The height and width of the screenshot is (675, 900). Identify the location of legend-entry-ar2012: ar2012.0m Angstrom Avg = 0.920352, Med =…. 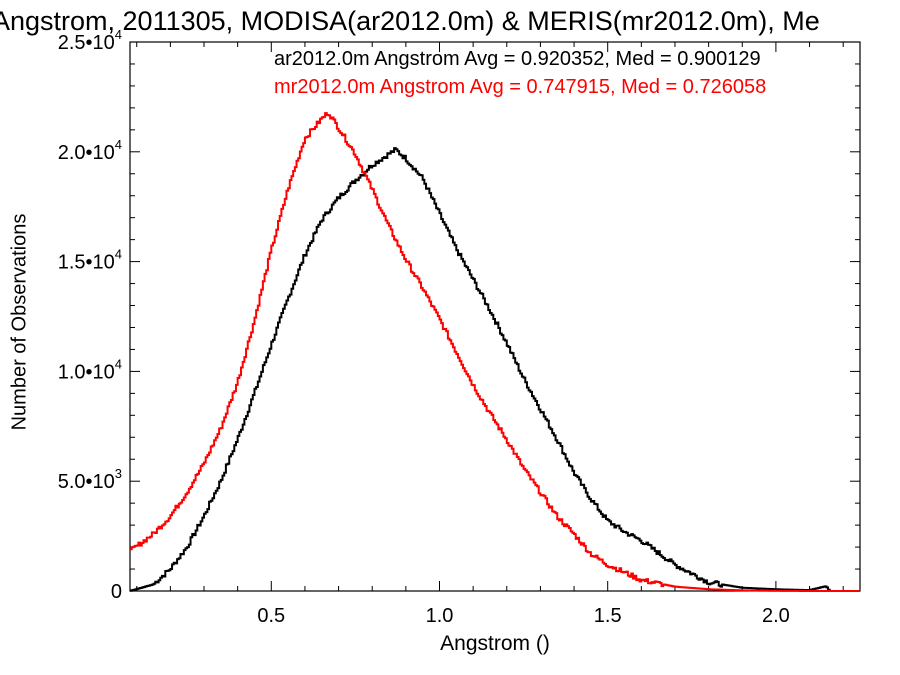
(517, 59).